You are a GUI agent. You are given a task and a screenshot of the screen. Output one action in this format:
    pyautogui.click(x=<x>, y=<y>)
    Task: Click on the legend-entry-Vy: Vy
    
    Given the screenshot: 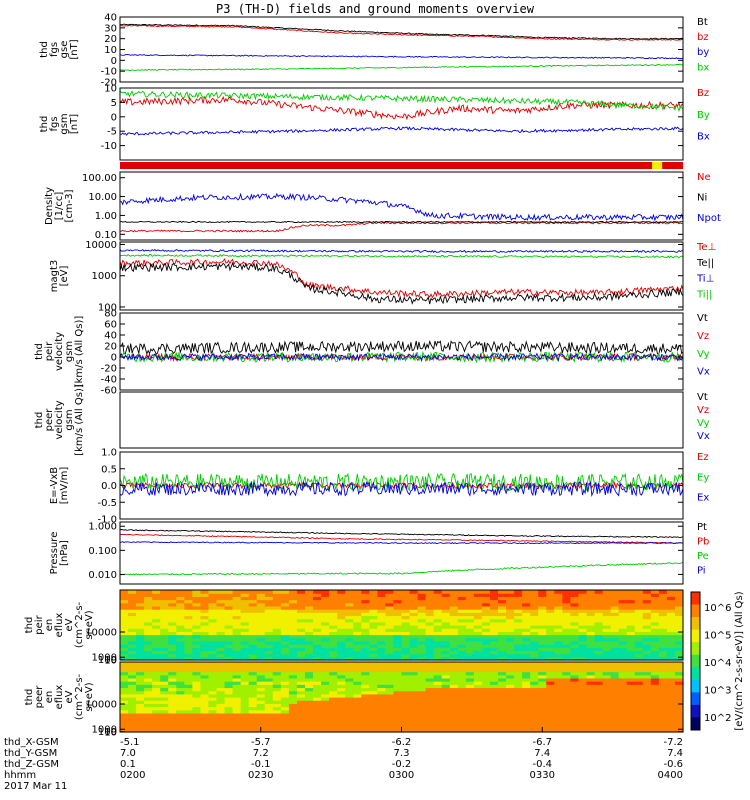 What is the action you would take?
    pyautogui.click(x=703, y=354)
    